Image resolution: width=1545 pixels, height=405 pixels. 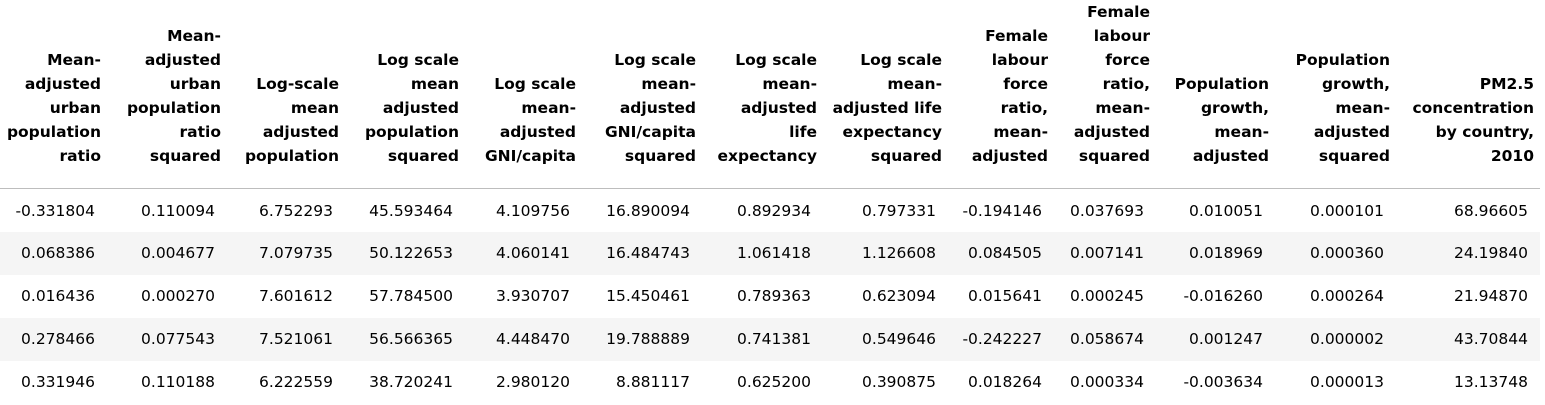 I want to click on table-cell: 0.018969, so click(x=1215, y=253).